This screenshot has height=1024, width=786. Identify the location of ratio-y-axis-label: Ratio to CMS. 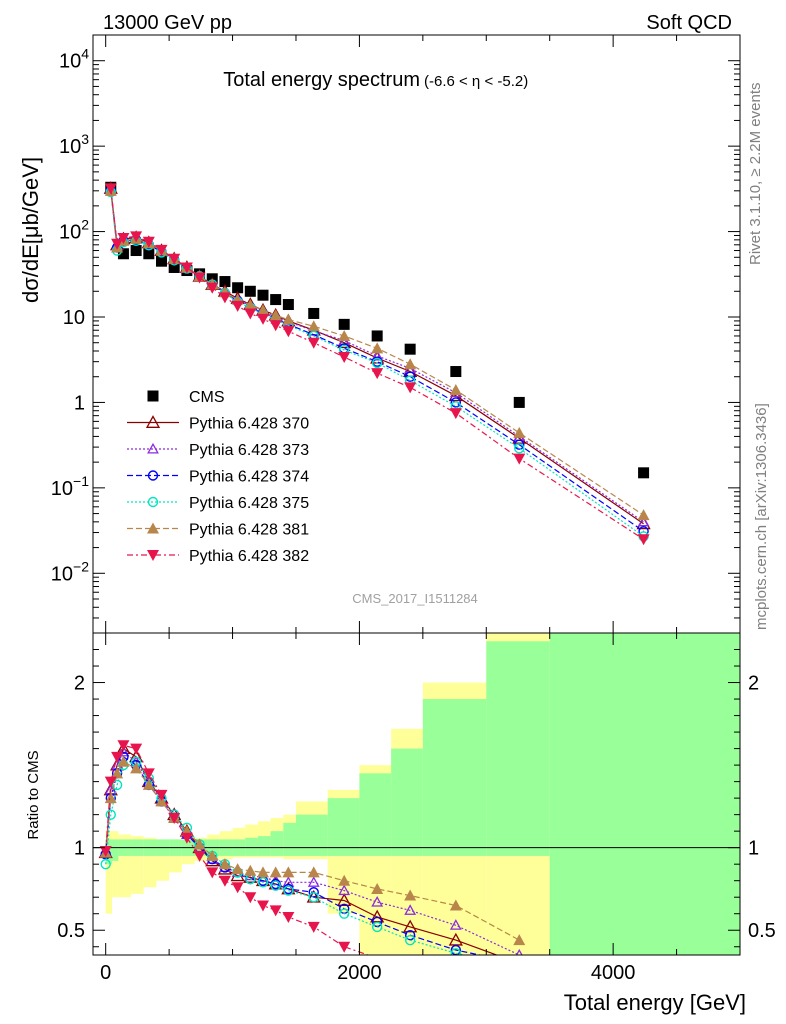
(33, 794).